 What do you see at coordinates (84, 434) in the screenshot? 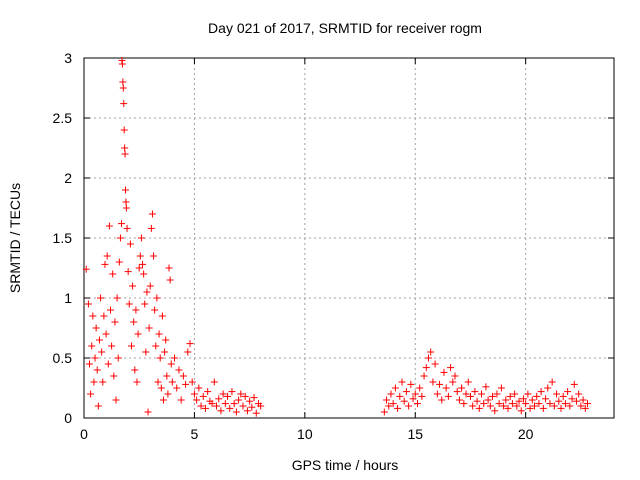
I see `x-tick-label: 0` at bounding box center [84, 434].